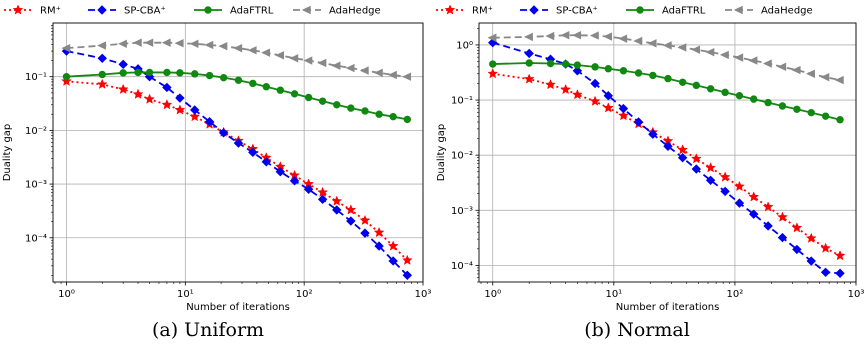 The height and width of the screenshot is (354, 867). I want to click on caption-uniform: (a) Uniform, so click(208, 330).